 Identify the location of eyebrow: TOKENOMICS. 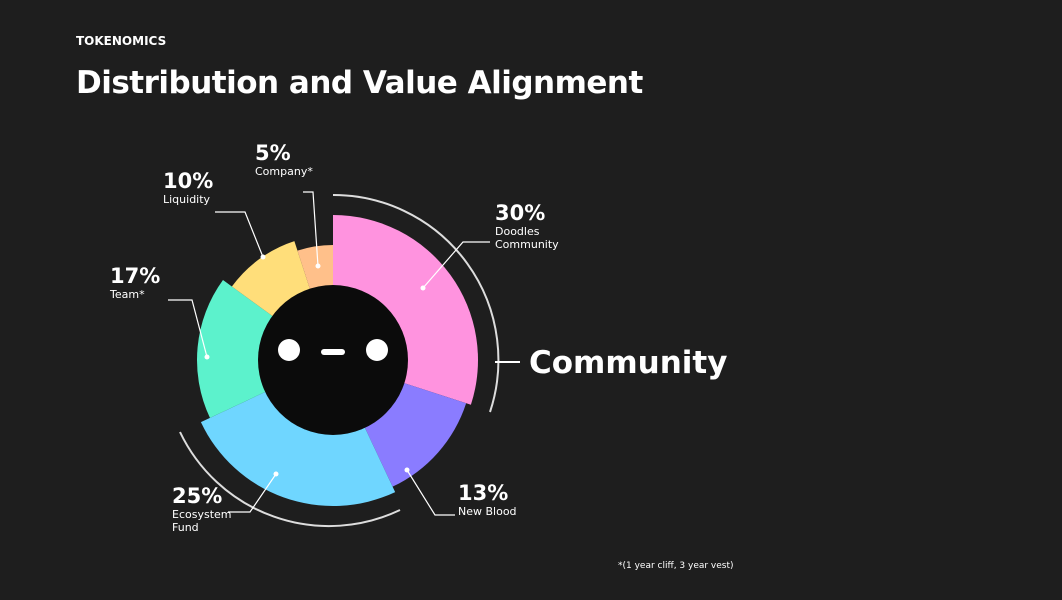
(121, 41).